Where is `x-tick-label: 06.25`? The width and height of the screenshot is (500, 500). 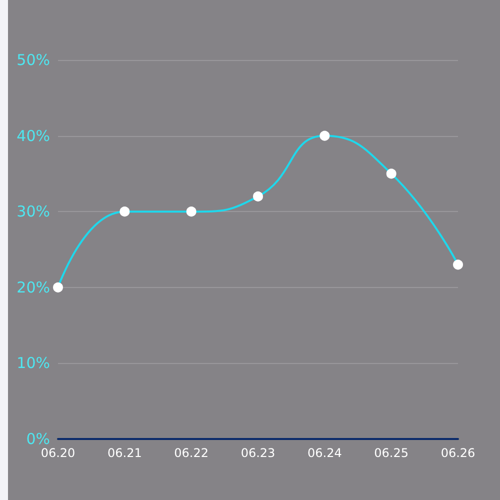
x-tick-label: 06.25 is located at coordinates (391, 453).